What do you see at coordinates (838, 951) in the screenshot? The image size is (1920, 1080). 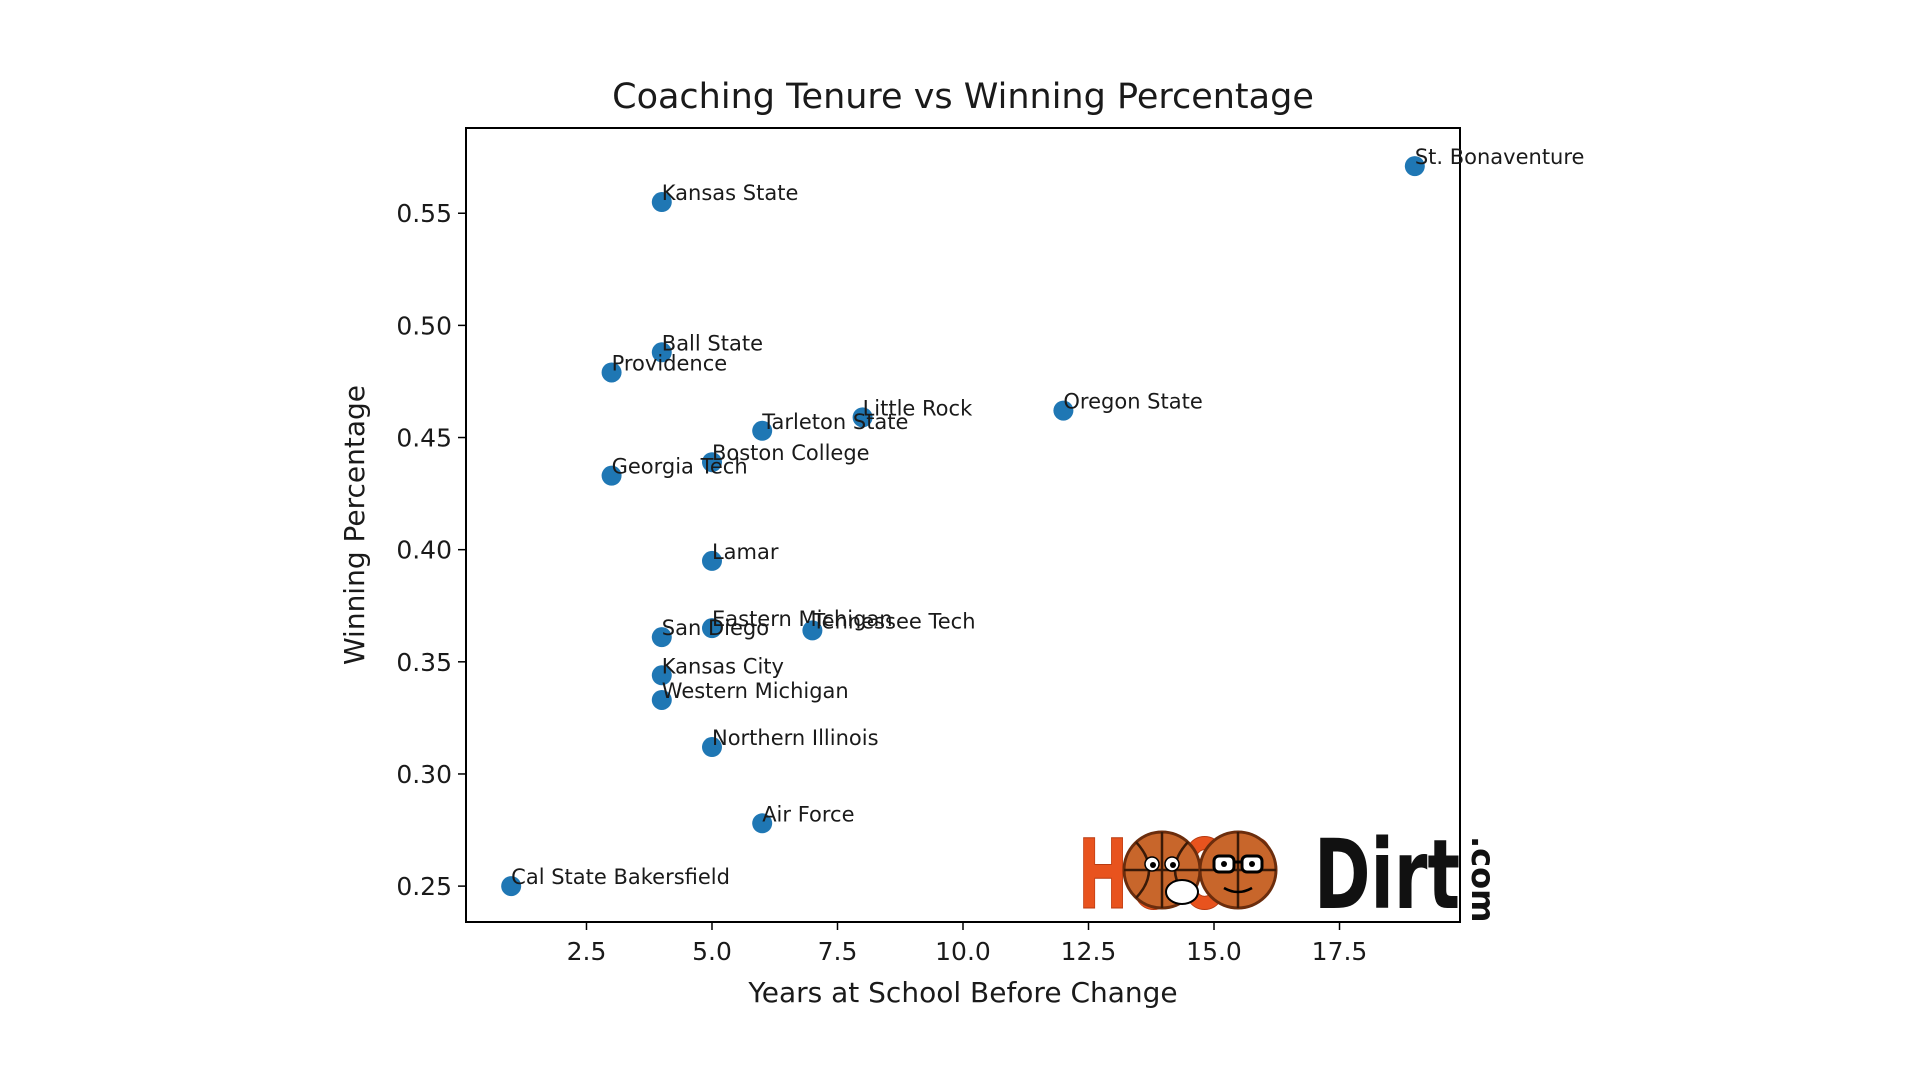 I see `x-tick-label: 7.5` at bounding box center [838, 951].